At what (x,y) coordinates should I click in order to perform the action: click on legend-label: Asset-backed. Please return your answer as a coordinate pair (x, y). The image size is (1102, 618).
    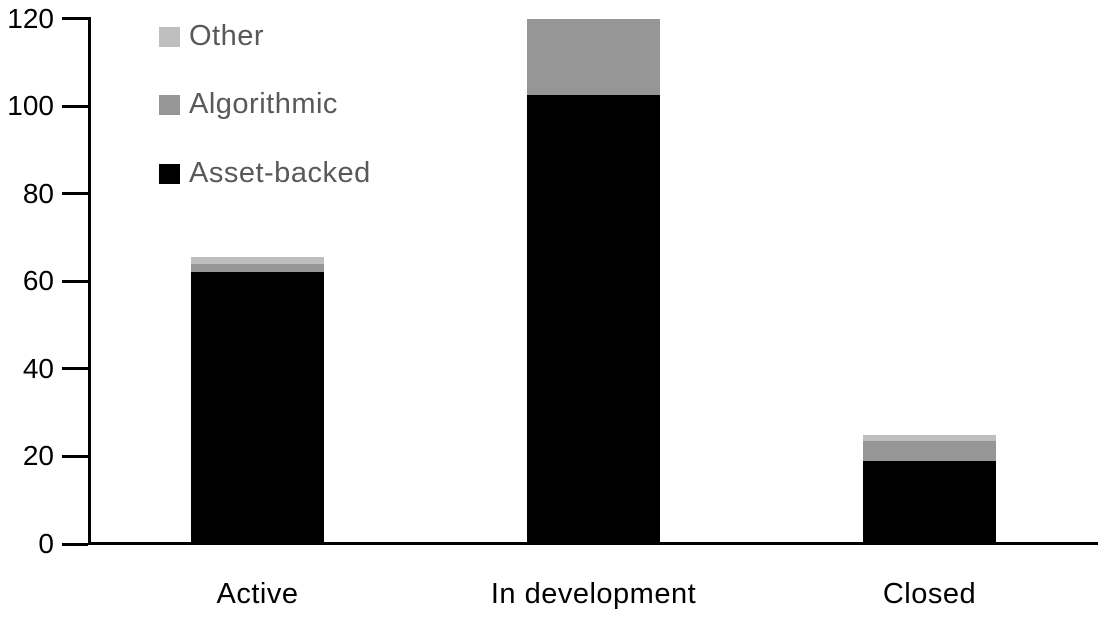
    Looking at the image, I should click on (280, 173).